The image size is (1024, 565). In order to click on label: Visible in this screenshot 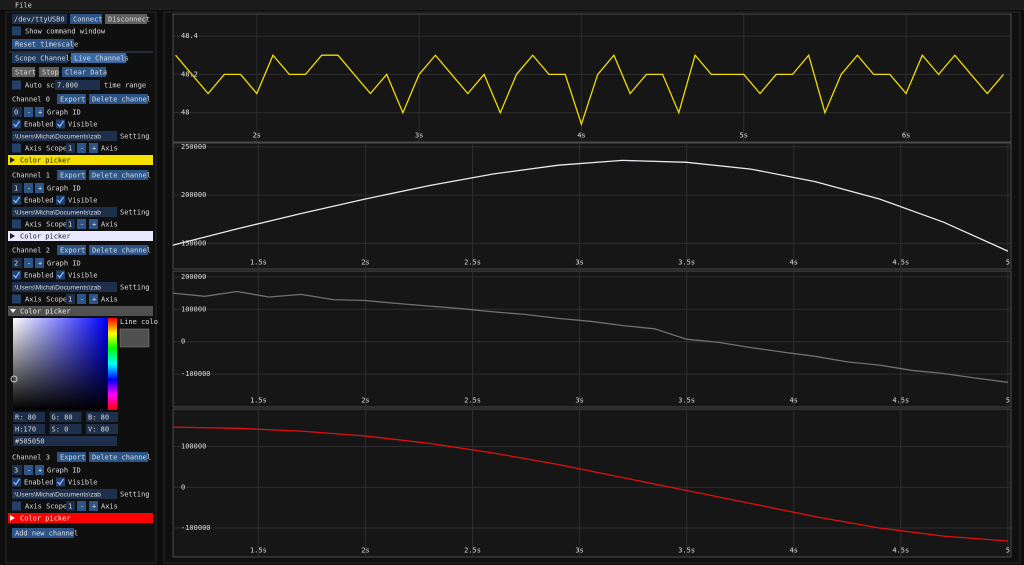, I will do `click(83, 483)`.